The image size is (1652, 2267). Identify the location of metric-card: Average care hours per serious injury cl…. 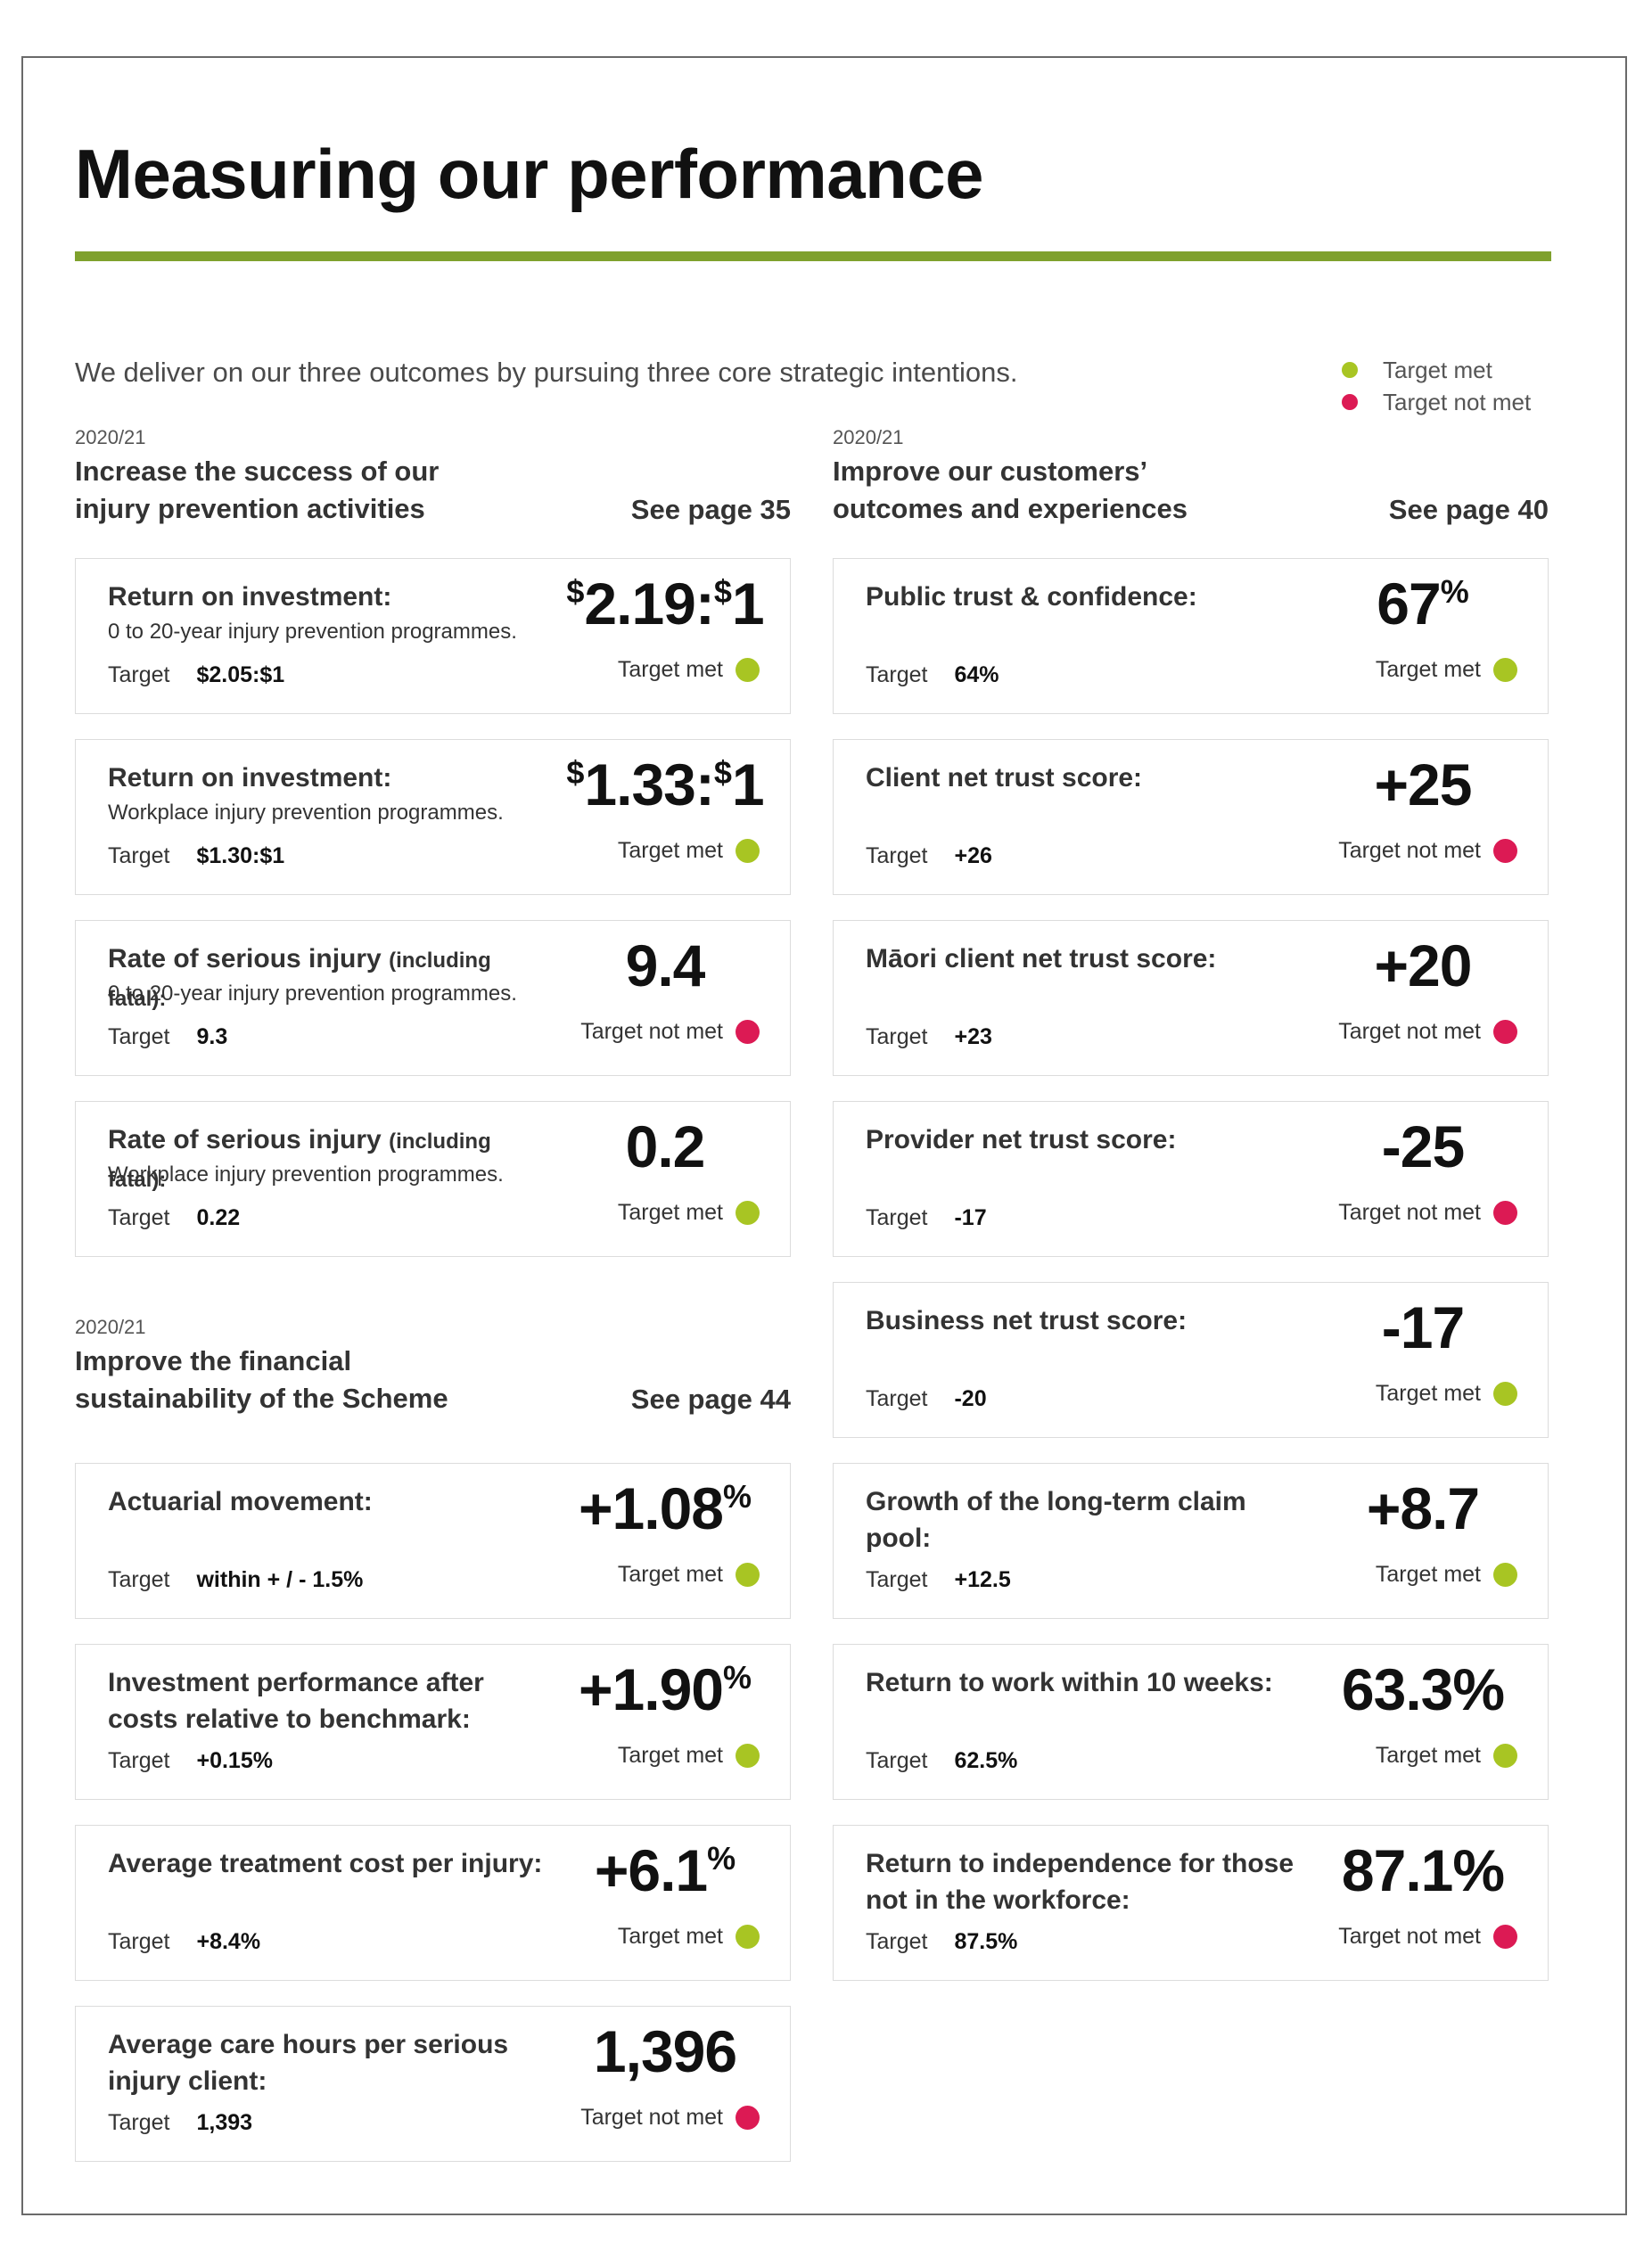
(433, 2084).